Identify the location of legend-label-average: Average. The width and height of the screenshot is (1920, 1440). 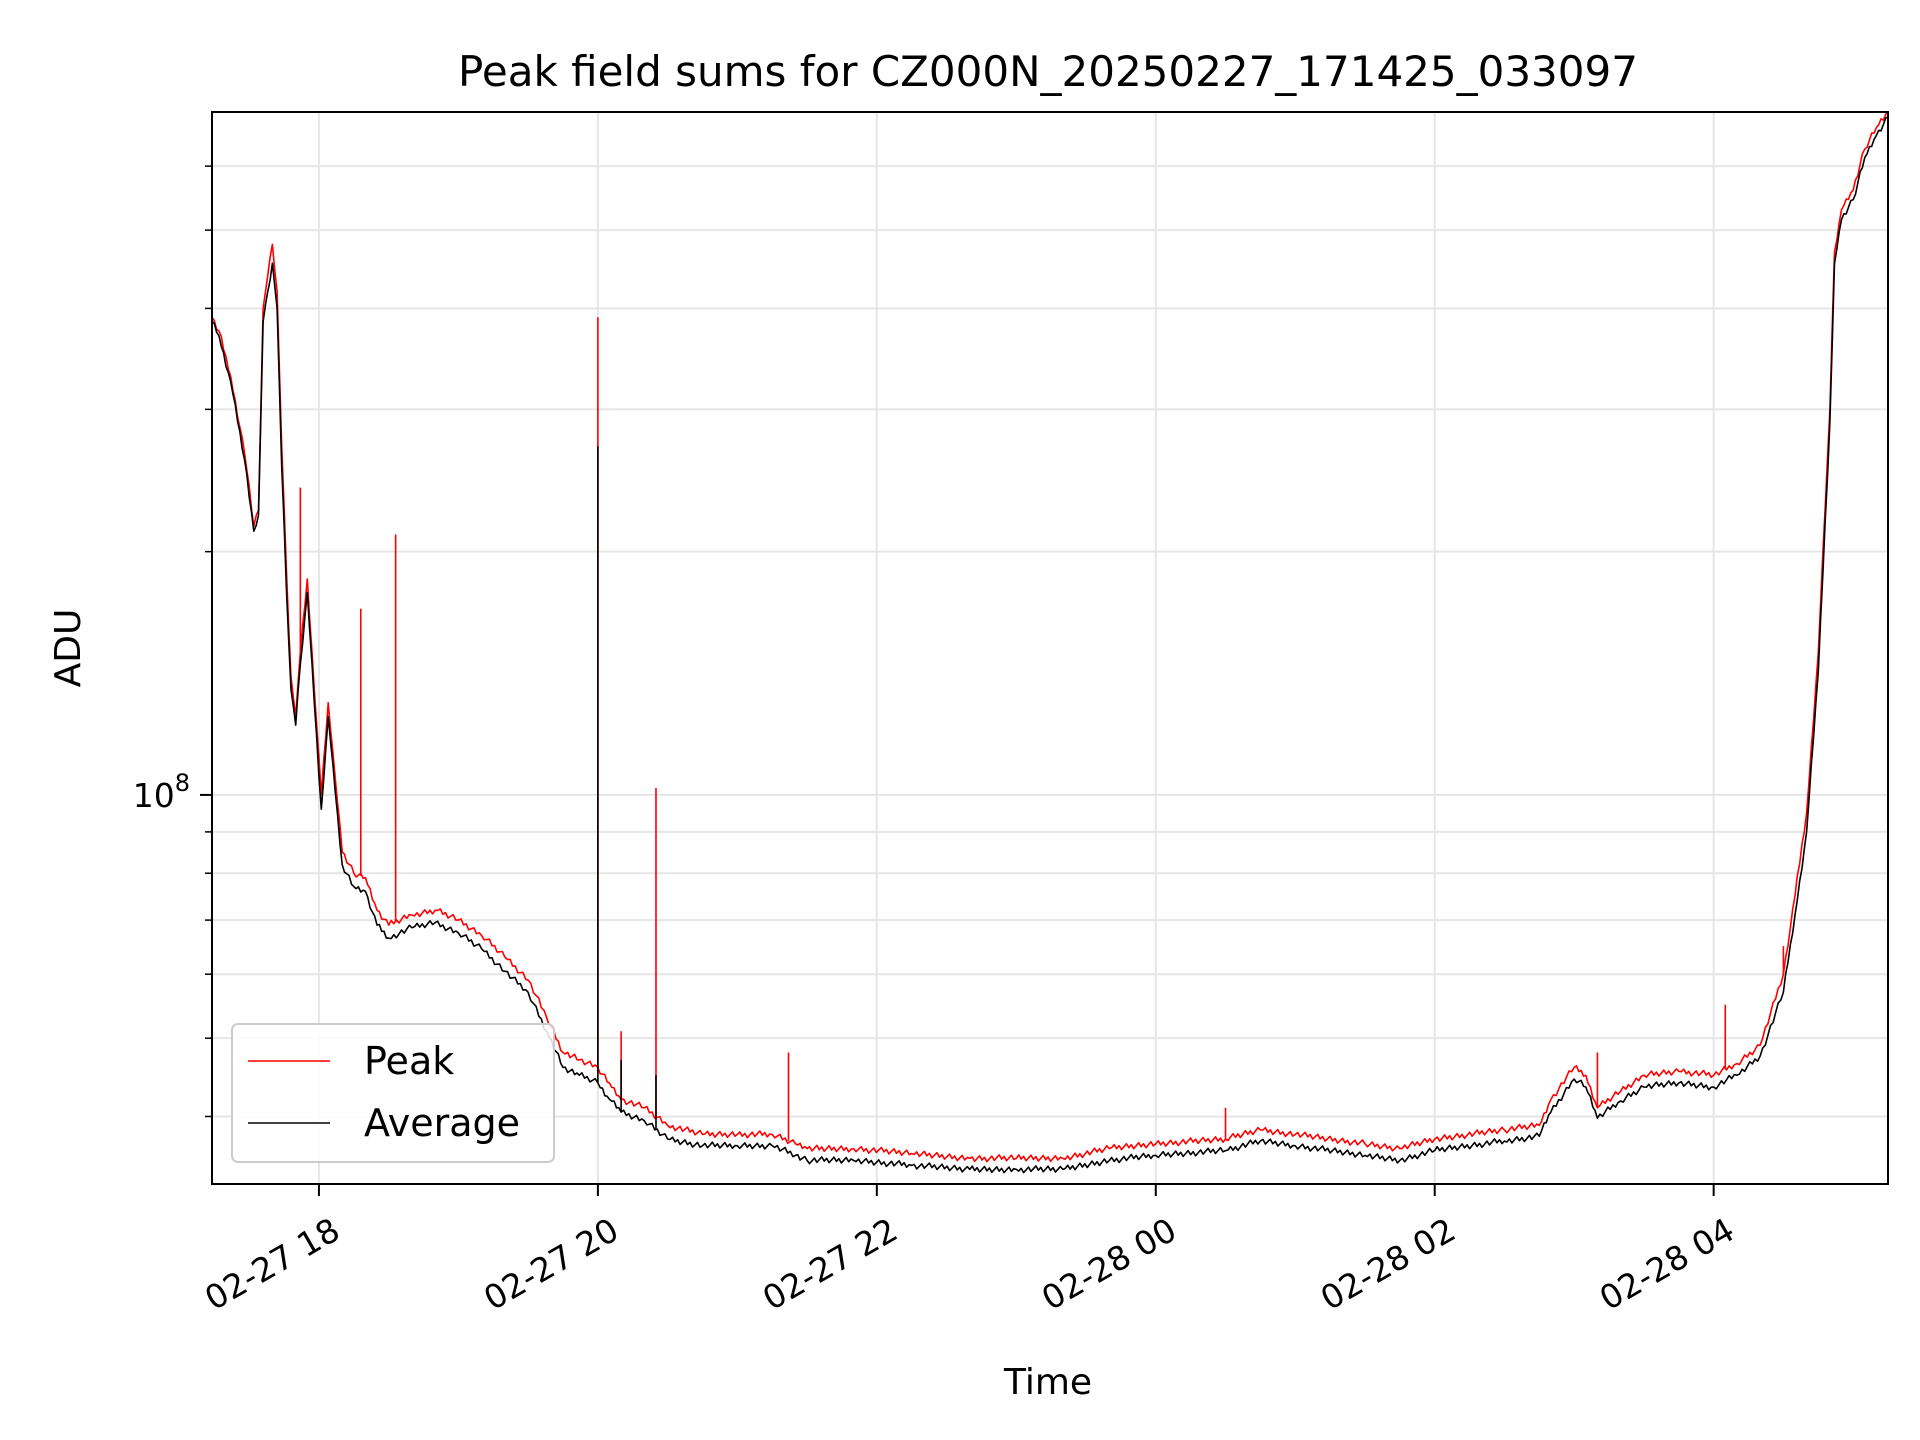
(442, 1123).